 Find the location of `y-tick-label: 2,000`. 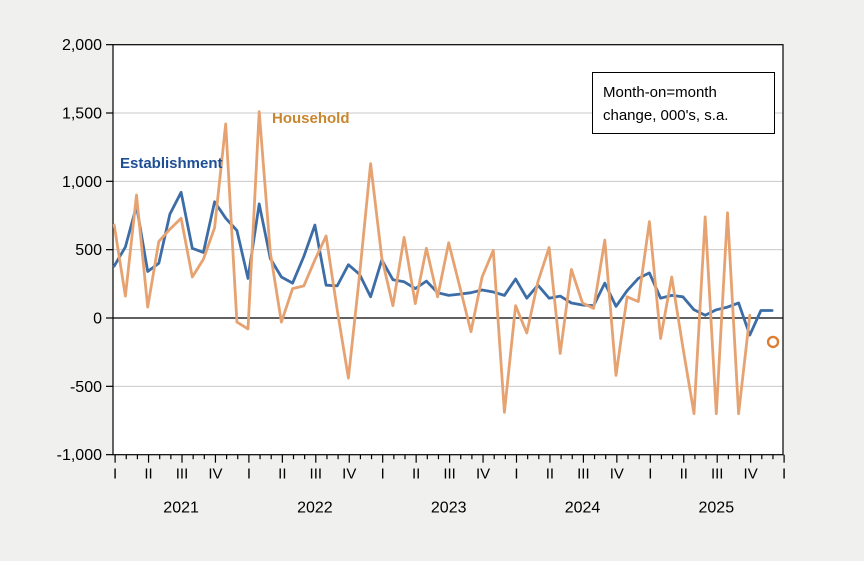

y-tick-label: 2,000 is located at coordinates (82, 45).